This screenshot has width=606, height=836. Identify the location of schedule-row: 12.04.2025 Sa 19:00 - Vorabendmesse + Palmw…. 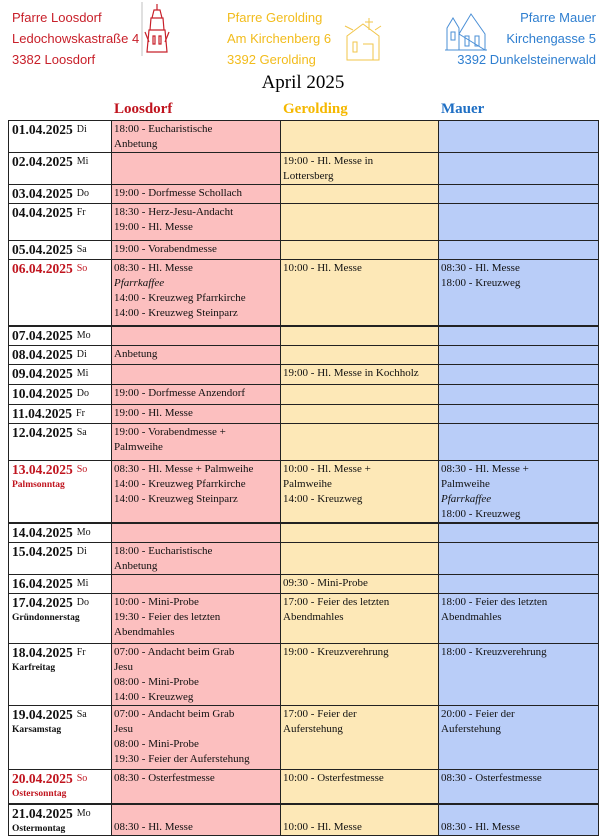
(303, 441).